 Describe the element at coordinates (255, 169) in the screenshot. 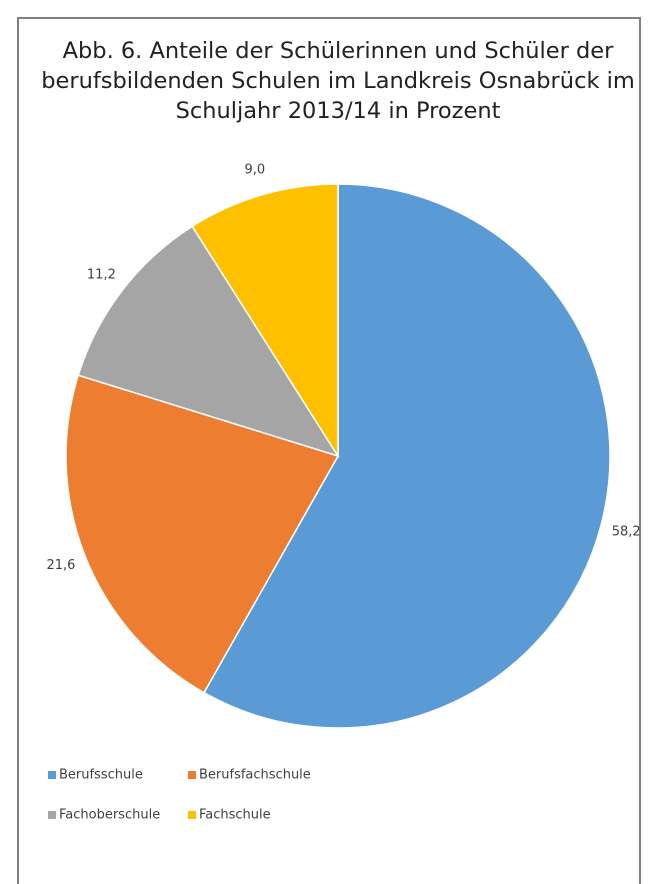

I see `data-label: 9,0` at that location.